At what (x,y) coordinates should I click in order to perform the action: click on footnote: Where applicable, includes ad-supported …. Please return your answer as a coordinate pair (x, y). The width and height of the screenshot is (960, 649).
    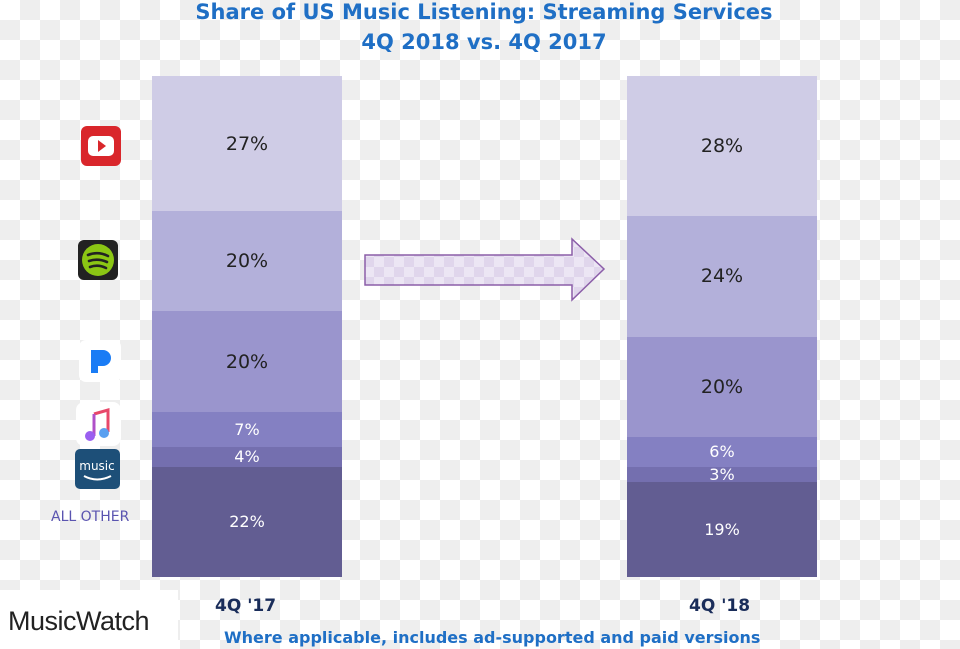
    Looking at the image, I should click on (492, 637).